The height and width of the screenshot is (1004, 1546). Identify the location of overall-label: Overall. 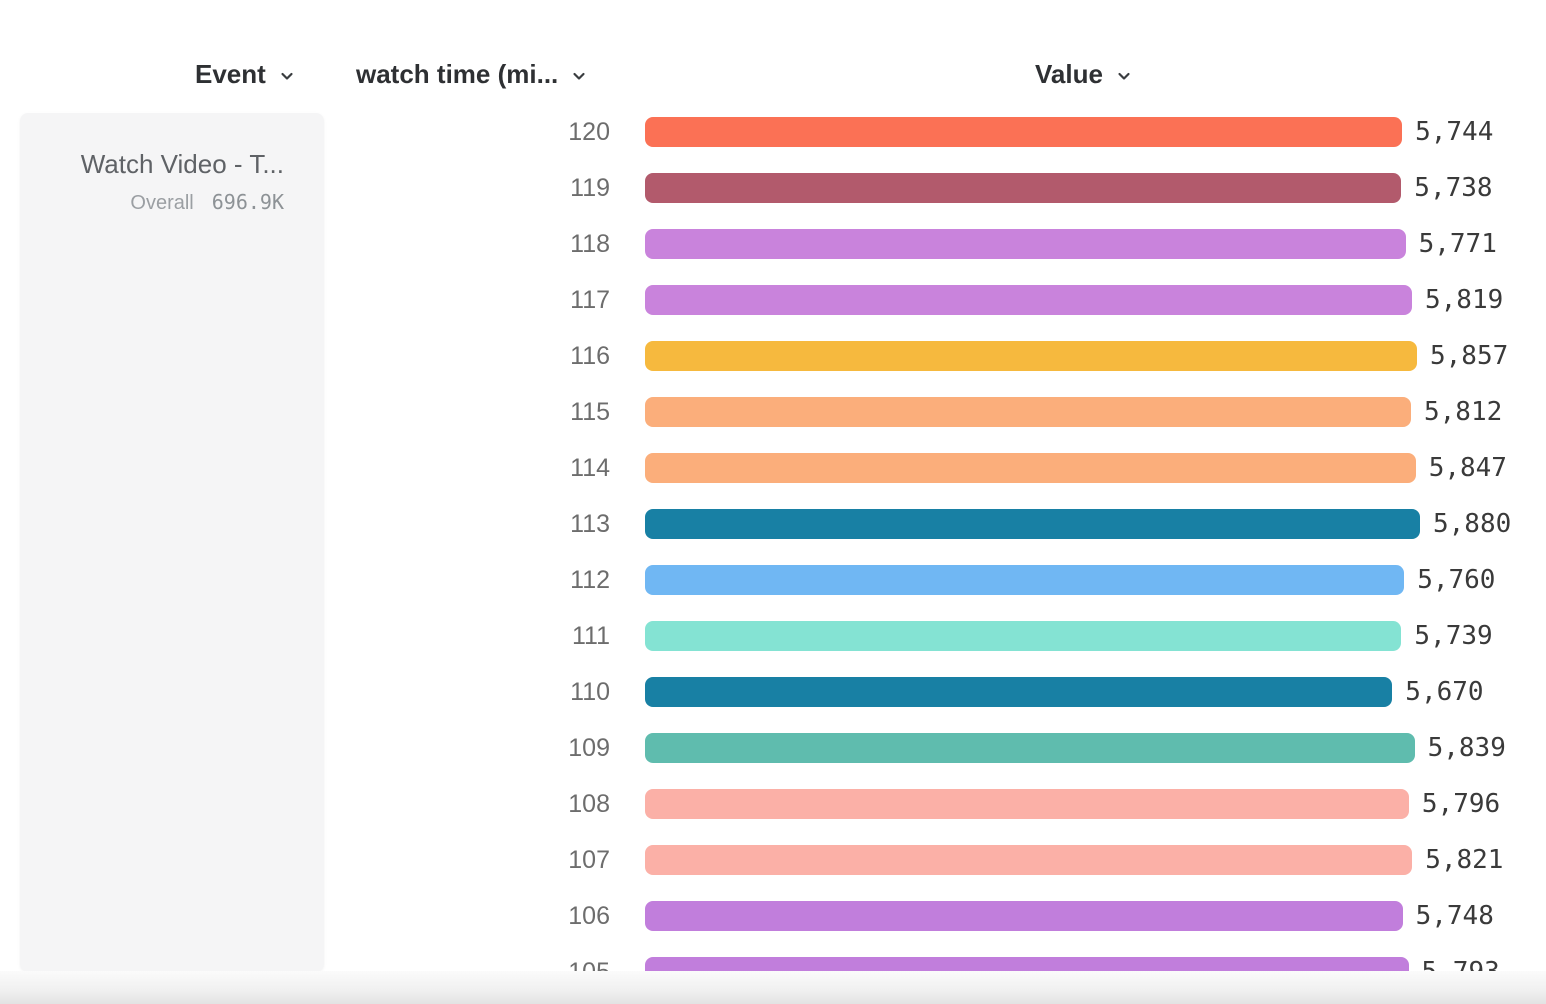
(162, 202).